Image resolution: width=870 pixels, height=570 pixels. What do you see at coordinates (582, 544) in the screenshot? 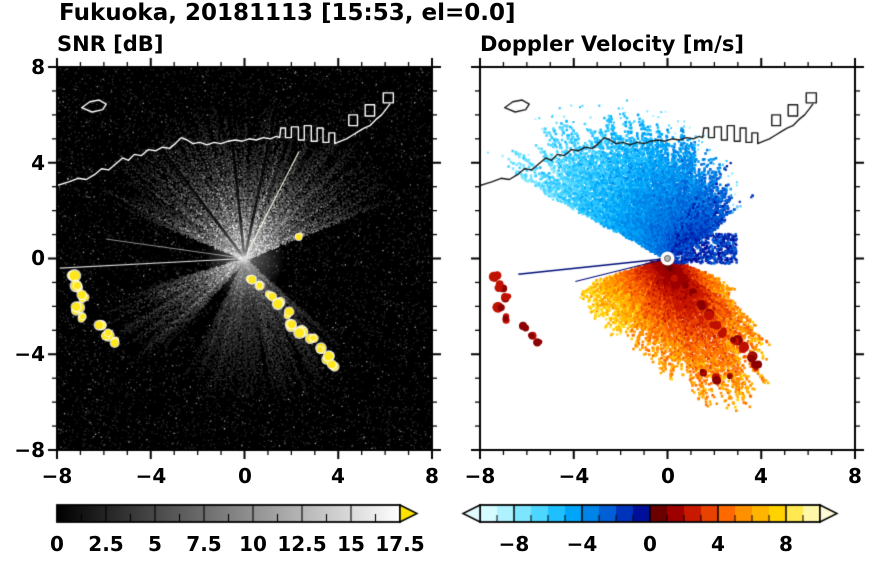
I see `velocity-colorbar-label: −4` at bounding box center [582, 544].